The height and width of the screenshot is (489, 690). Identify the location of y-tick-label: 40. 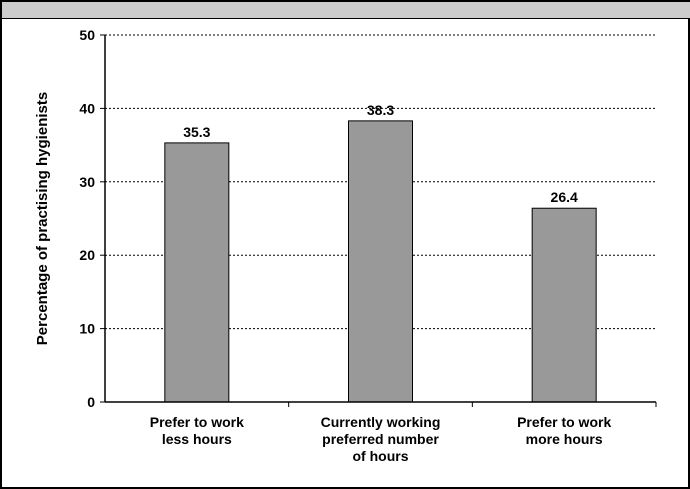
(87, 108).